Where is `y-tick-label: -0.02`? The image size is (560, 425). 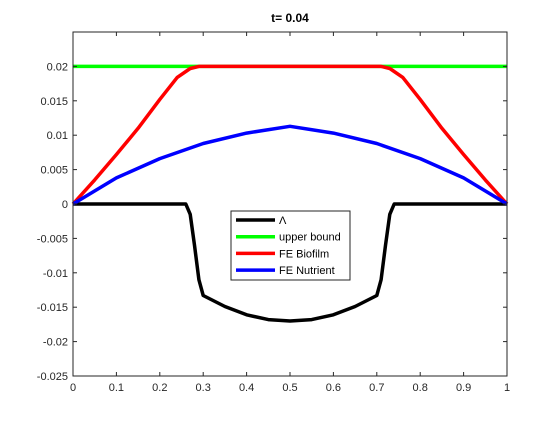
y-tick-label: -0.02 is located at coordinates (55, 343).